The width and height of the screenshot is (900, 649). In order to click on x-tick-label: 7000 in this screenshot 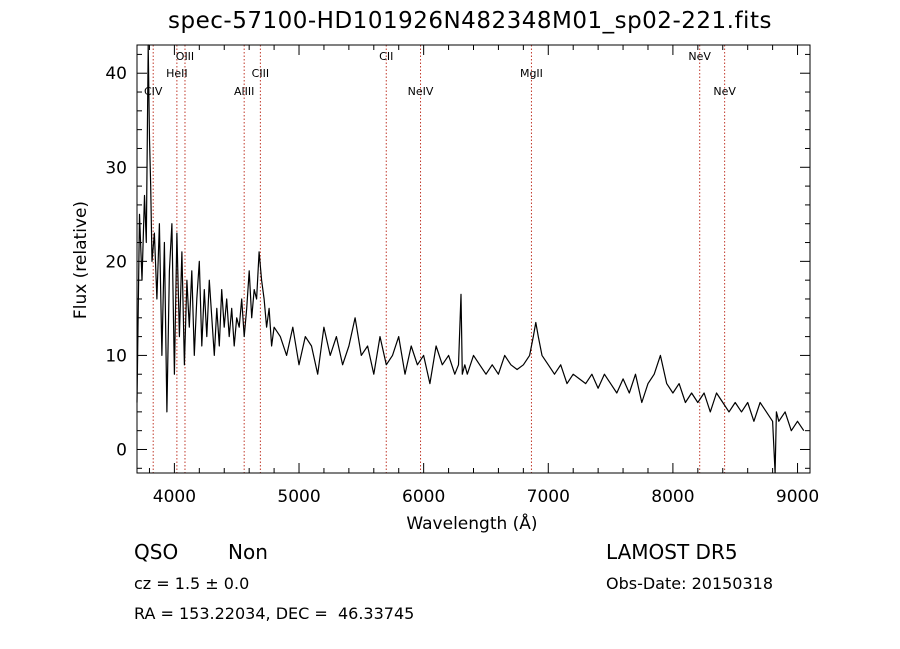, I will do `click(548, 497)`.